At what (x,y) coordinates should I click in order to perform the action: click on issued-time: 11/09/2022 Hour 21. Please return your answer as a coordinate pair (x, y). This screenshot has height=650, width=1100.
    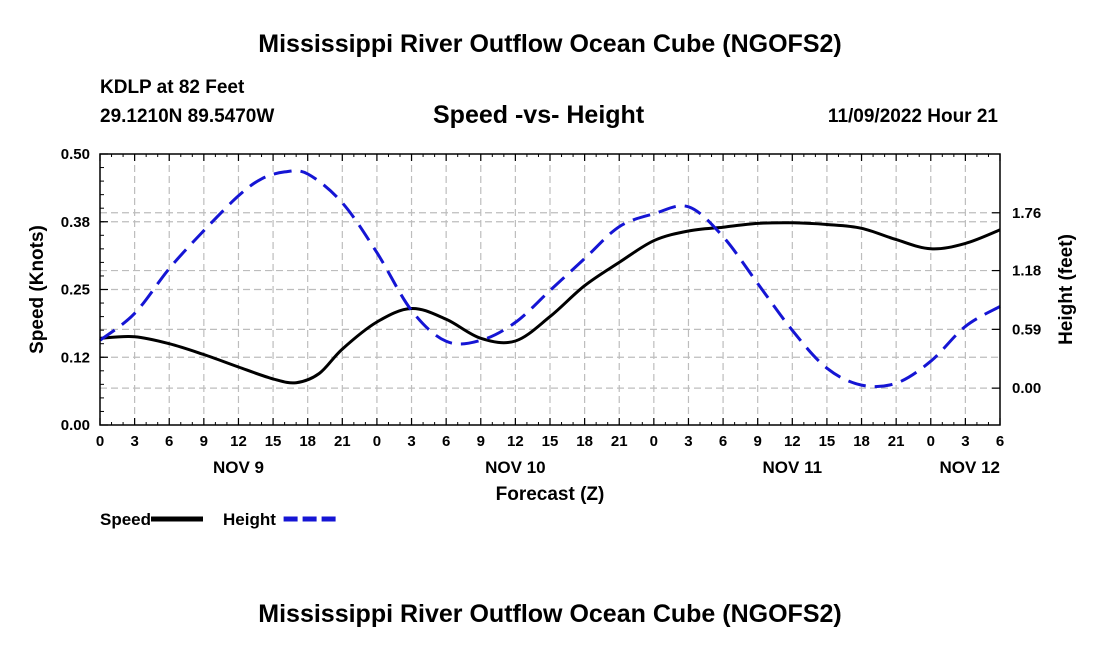
    Looking at the image, I should click on (912, 116).